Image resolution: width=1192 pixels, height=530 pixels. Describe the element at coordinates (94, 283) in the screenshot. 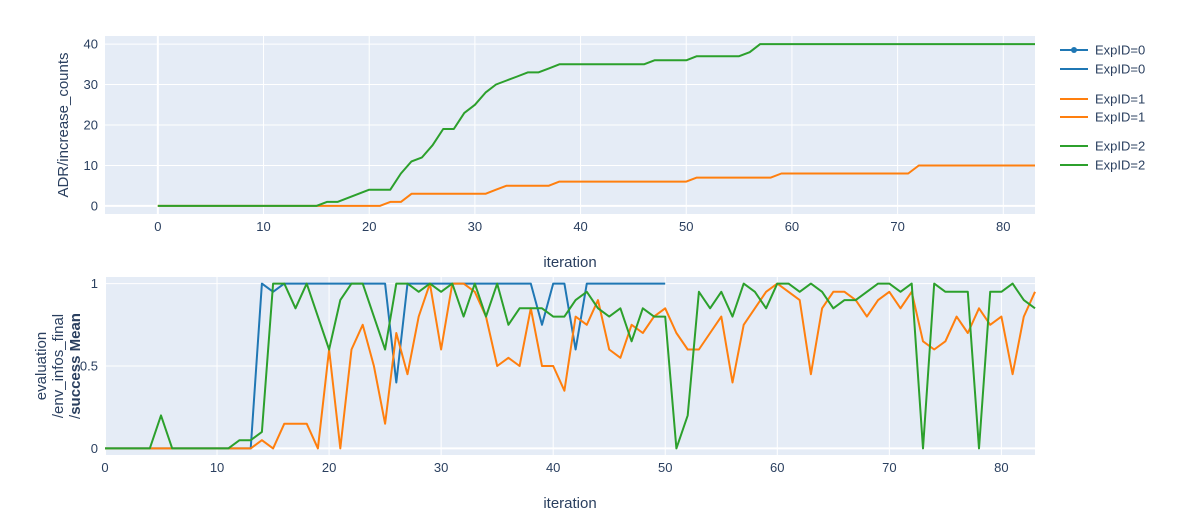

I see `bottom-y-tick-label: 1` at that location.